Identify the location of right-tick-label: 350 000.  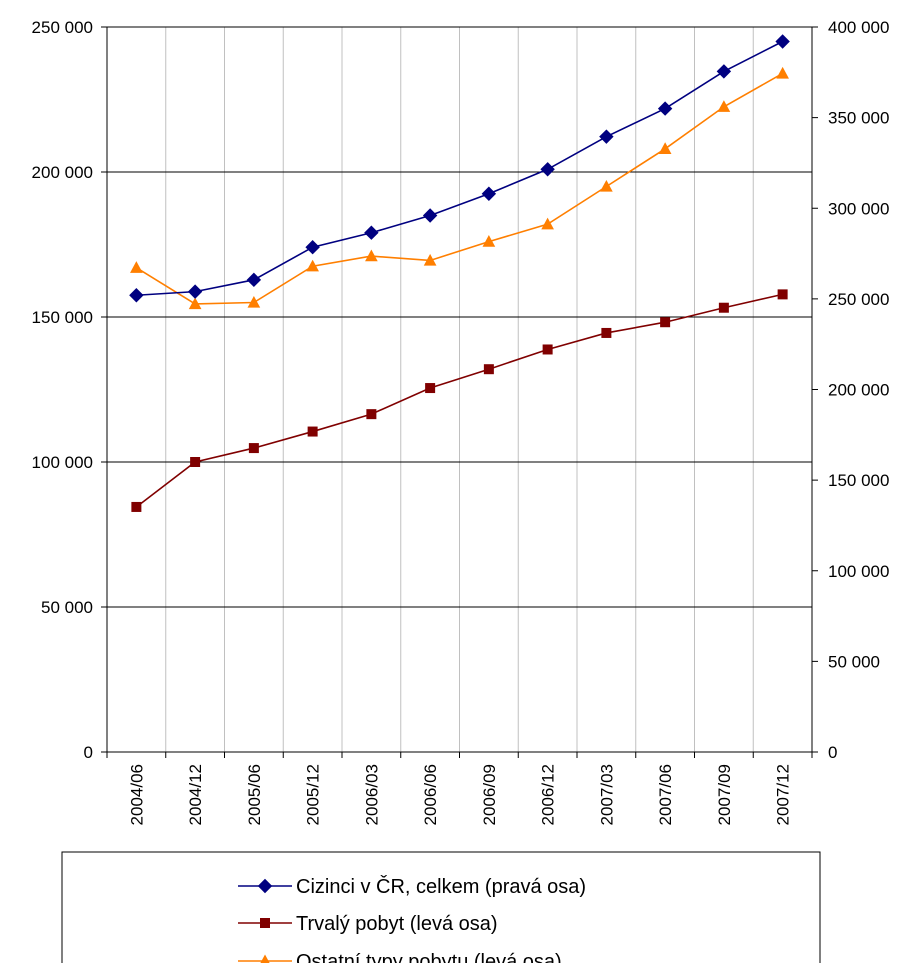
(858, 118).